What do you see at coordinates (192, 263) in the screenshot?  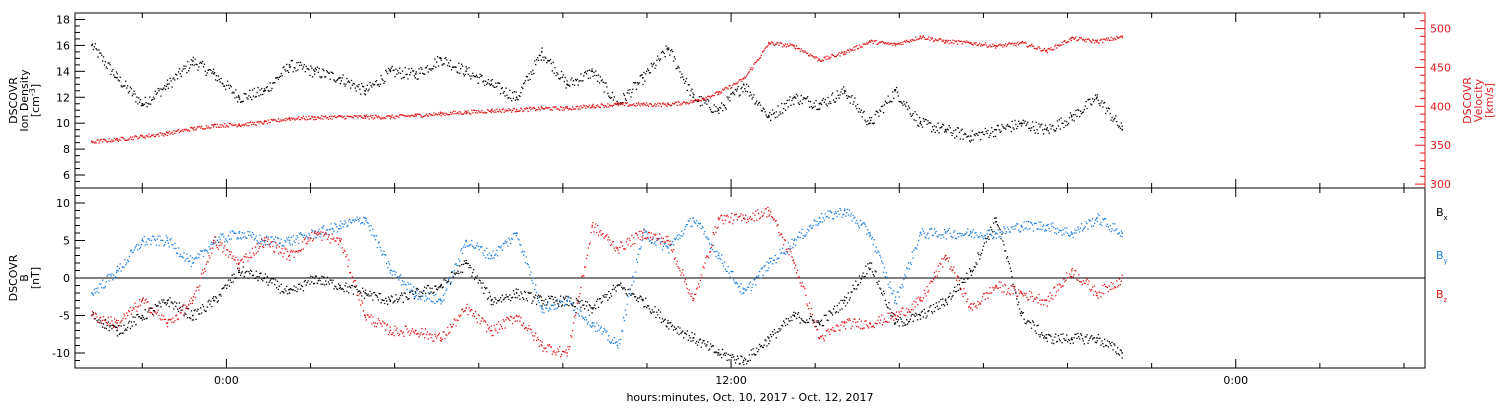 I see `By-data-point` at bounding box center [192, 263].